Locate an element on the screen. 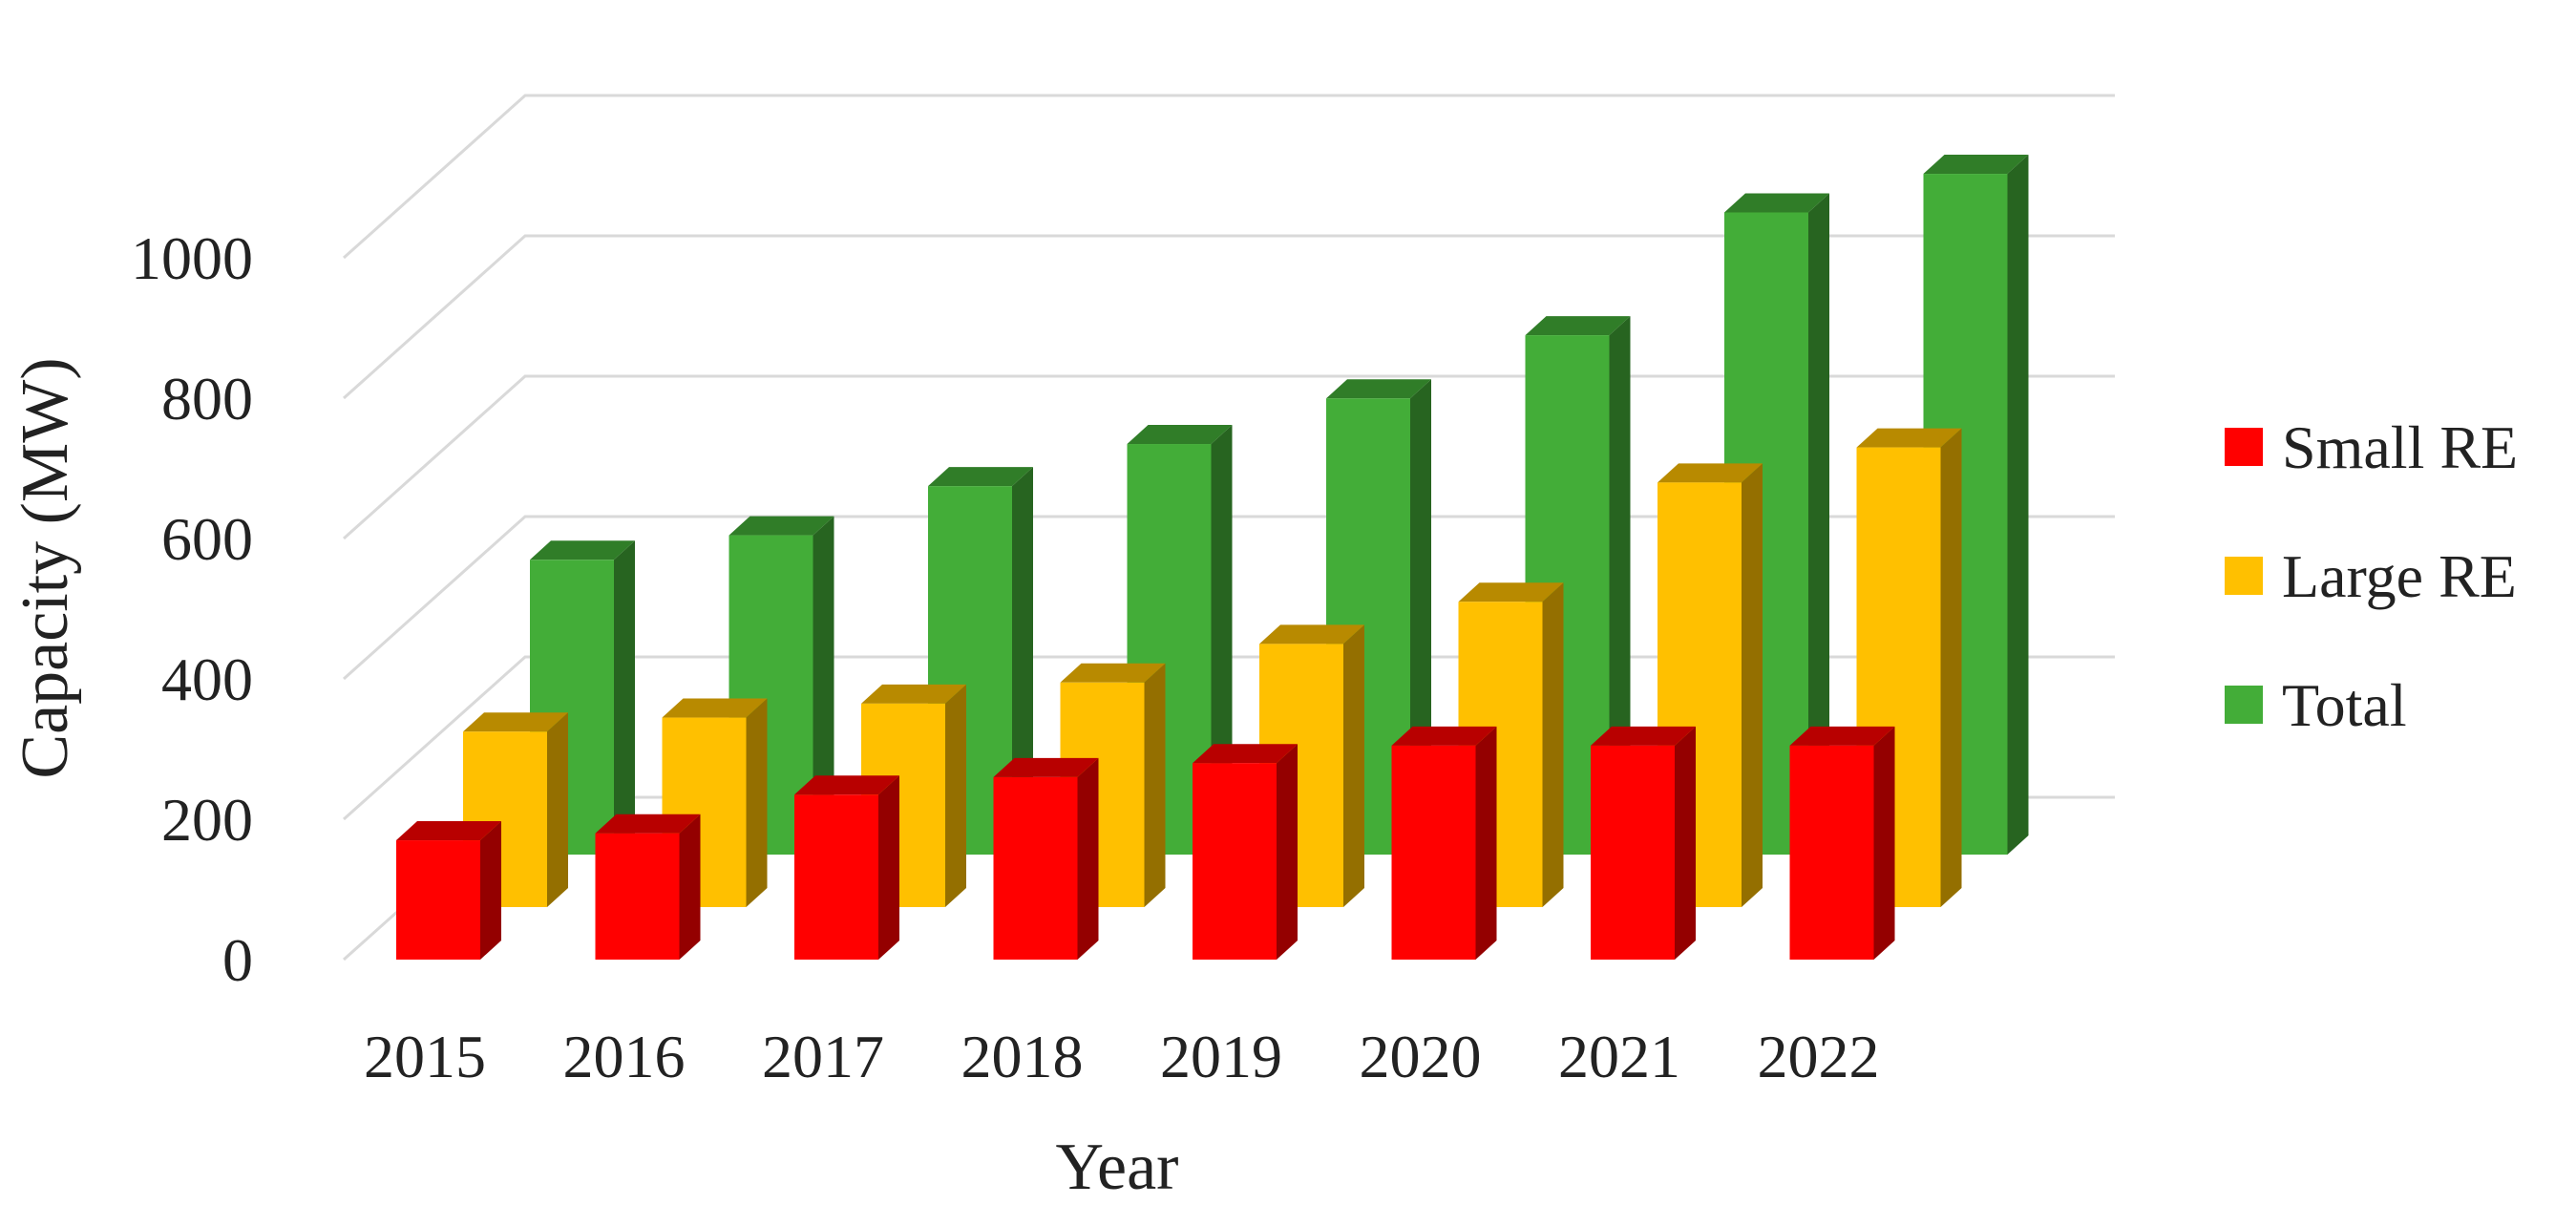  legend-label: Total is located at coordinates (2344, 705).